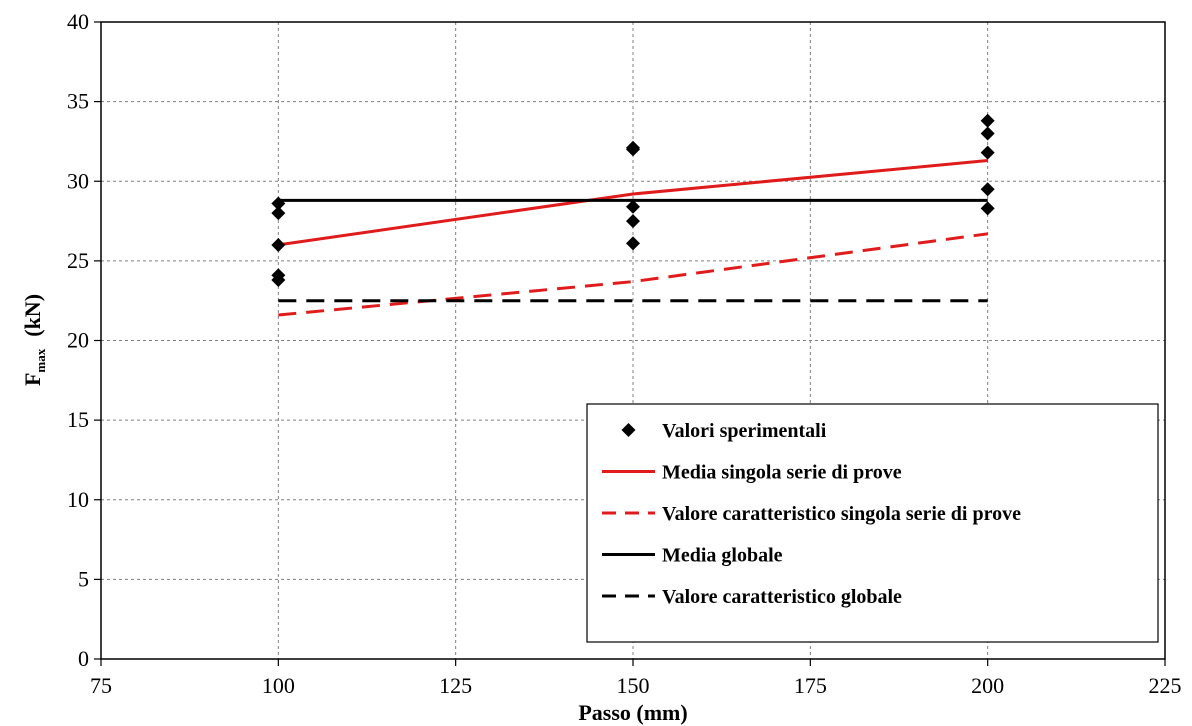 The height and width of the screenshot is (726, 1192). What do you see at coordinates (633, 685) in the screenshot?
I see `x-tick-label: 150` at bounding box center [633, 685].